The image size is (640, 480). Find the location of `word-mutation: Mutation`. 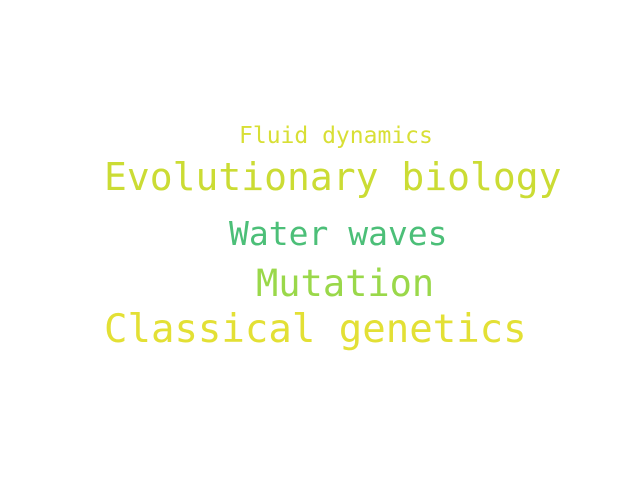

word-mutation: Mutation is located at coordinates (345, 283).